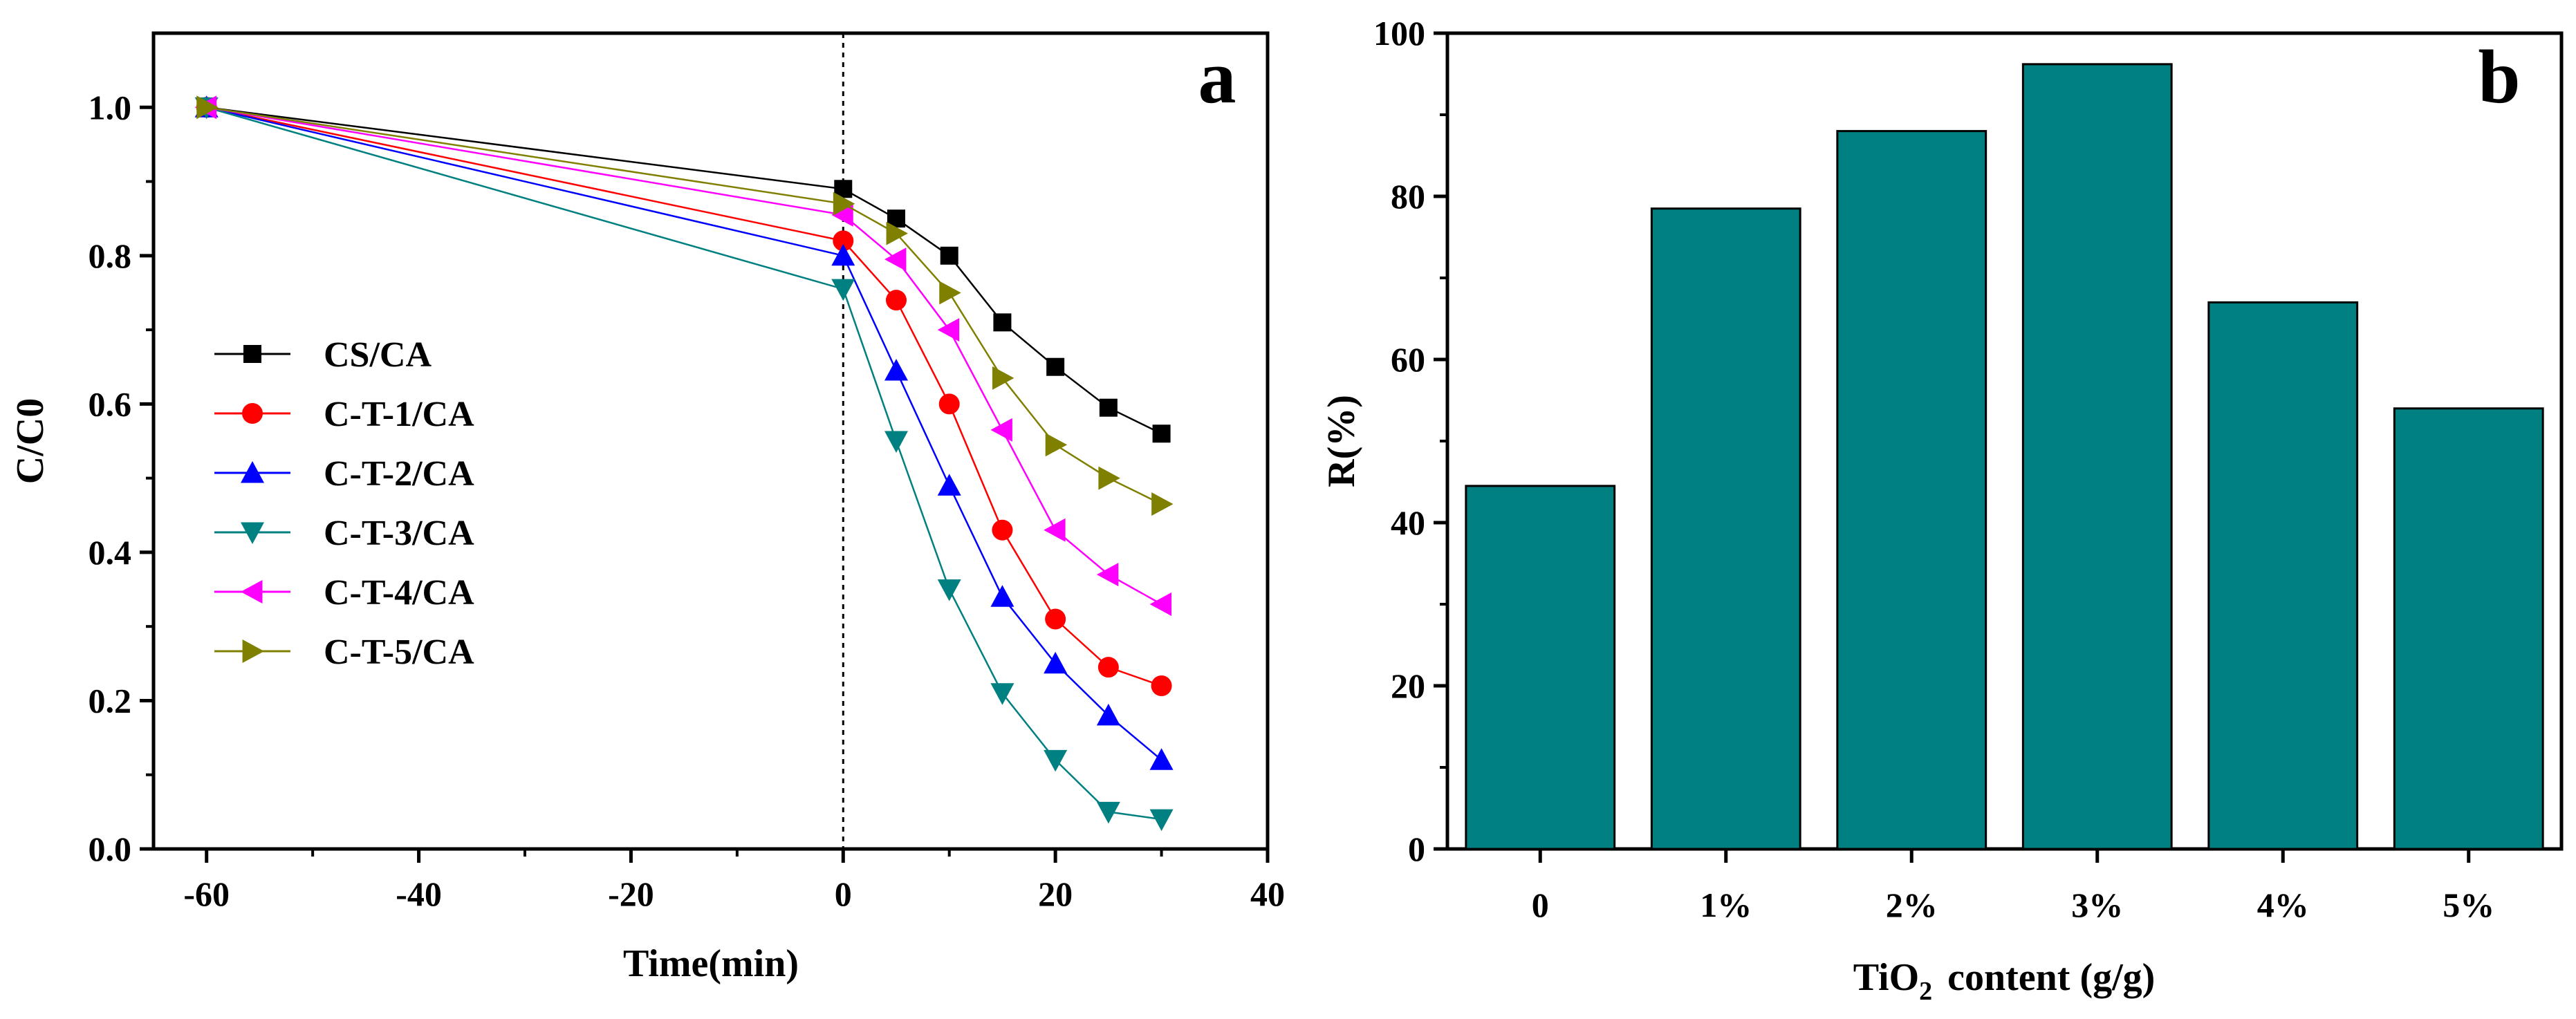 This screenshot has width=2576, height=1019. I want to click on panel-a-label: a, so click(1217, 77).